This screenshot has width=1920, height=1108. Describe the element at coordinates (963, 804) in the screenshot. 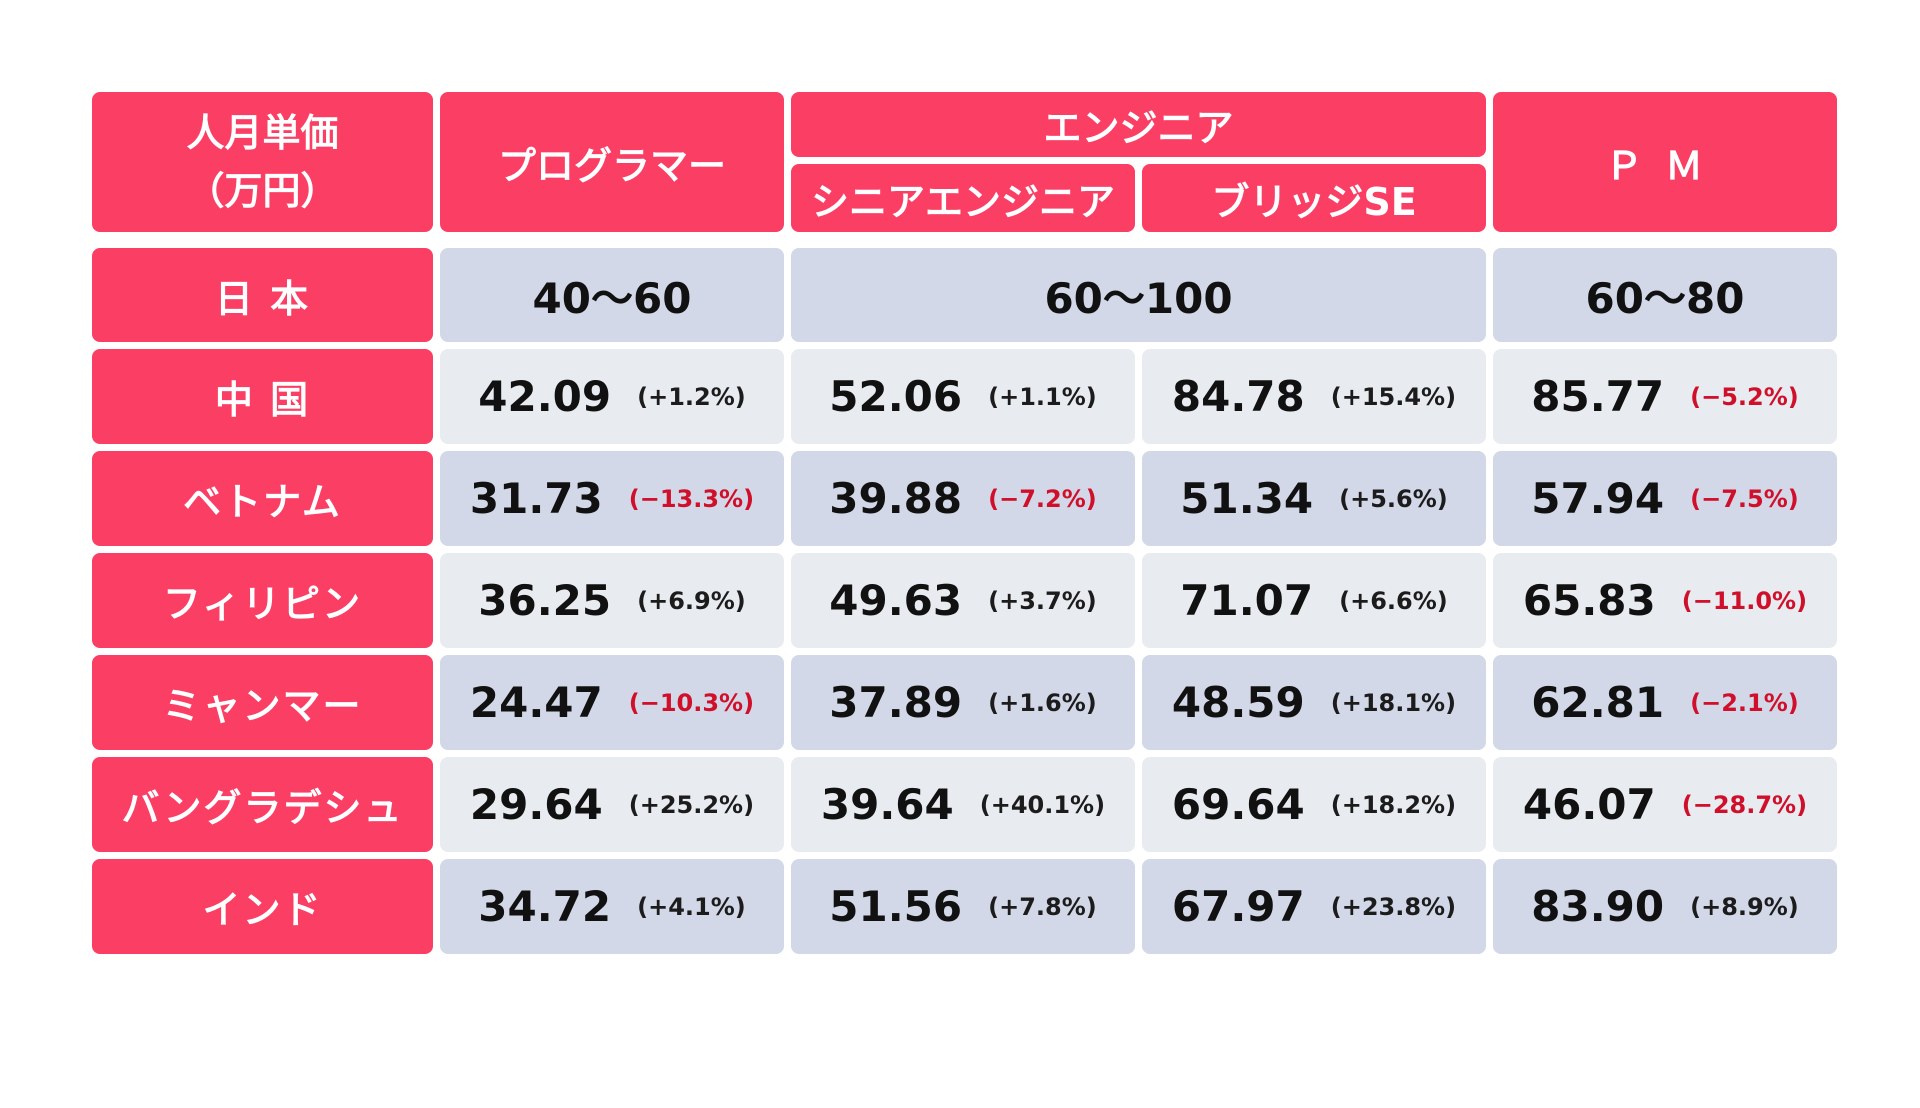

I see `rate-cell-senior: 39.64 (+40.1%)` at that location.